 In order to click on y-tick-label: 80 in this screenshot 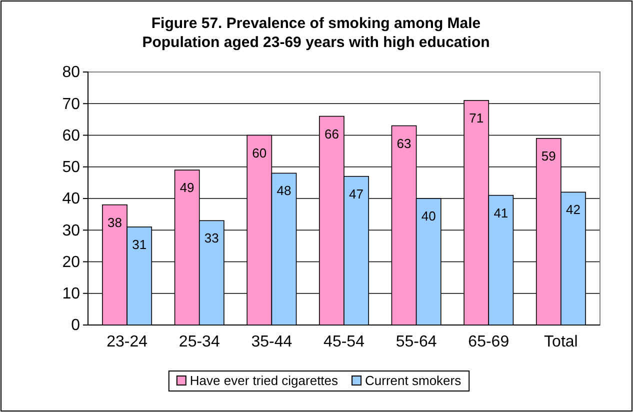, I will do `click(71, 73)`.